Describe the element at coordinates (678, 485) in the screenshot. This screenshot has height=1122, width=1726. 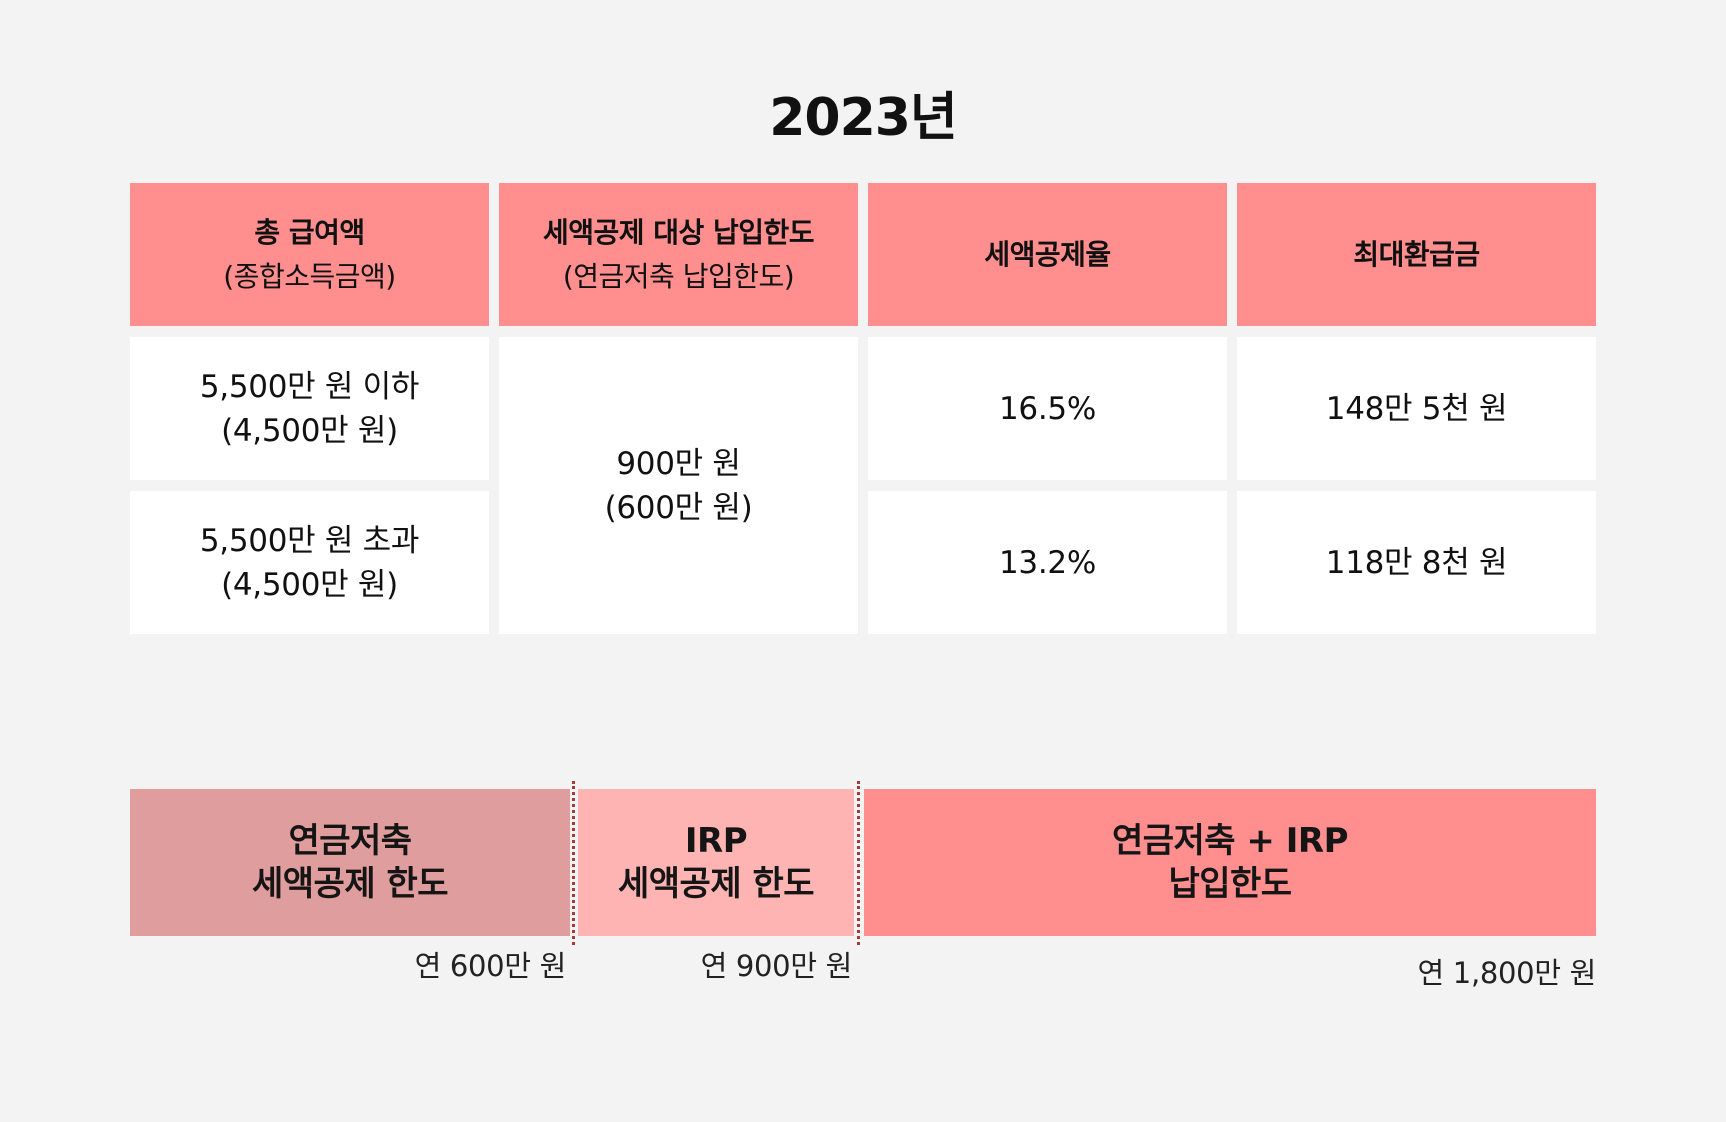
I see `limit-cell: 900만 원 (600만 원)` at that location.